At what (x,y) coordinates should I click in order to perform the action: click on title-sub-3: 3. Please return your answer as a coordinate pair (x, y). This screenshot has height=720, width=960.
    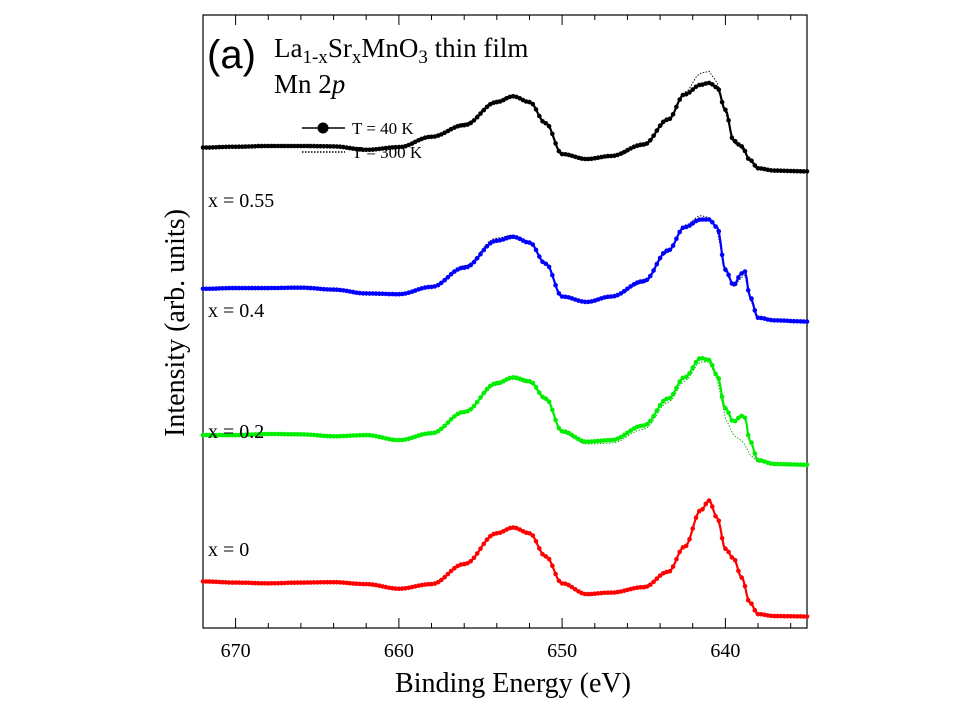
    Looking at the image, I should click on (423, 57).